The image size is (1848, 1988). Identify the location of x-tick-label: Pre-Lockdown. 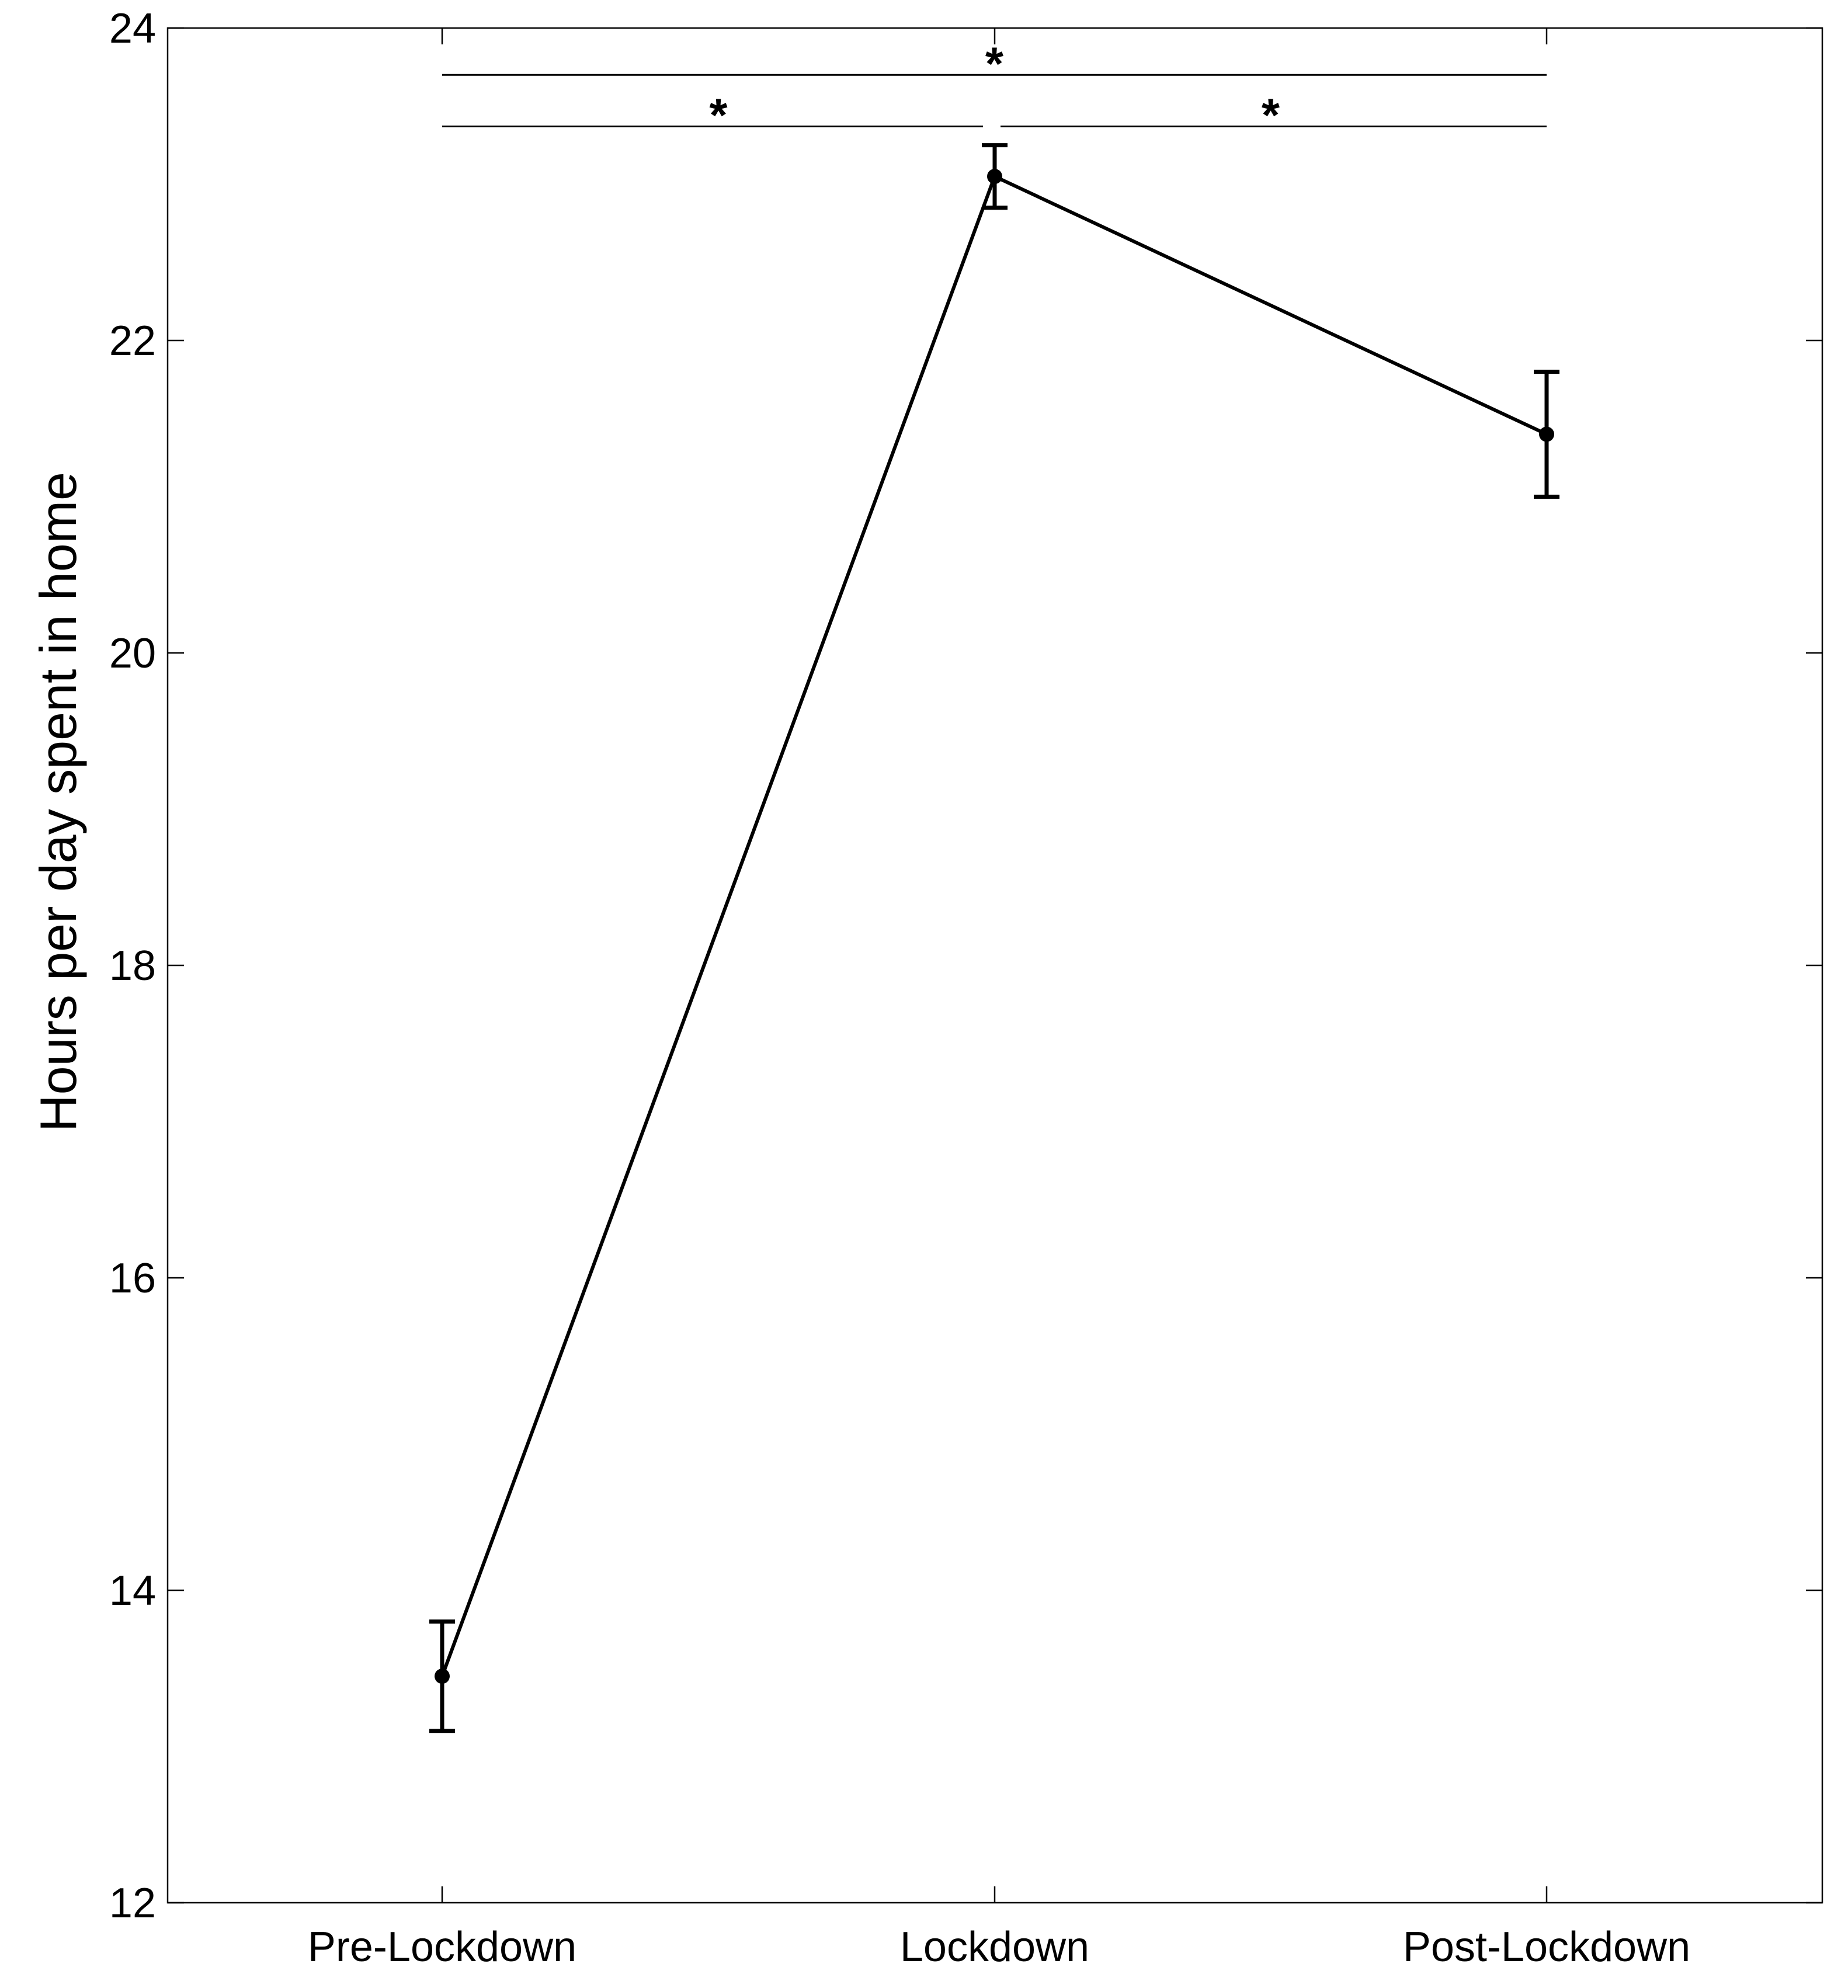
(442, 1947).